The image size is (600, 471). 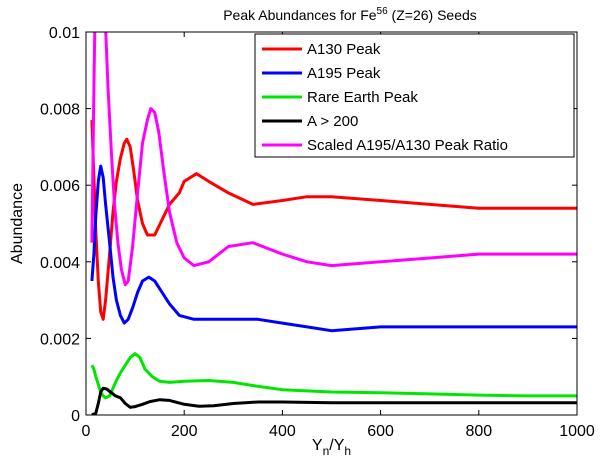 I want to click on y-tick-label: 0.01, so click(x=64, y=33).